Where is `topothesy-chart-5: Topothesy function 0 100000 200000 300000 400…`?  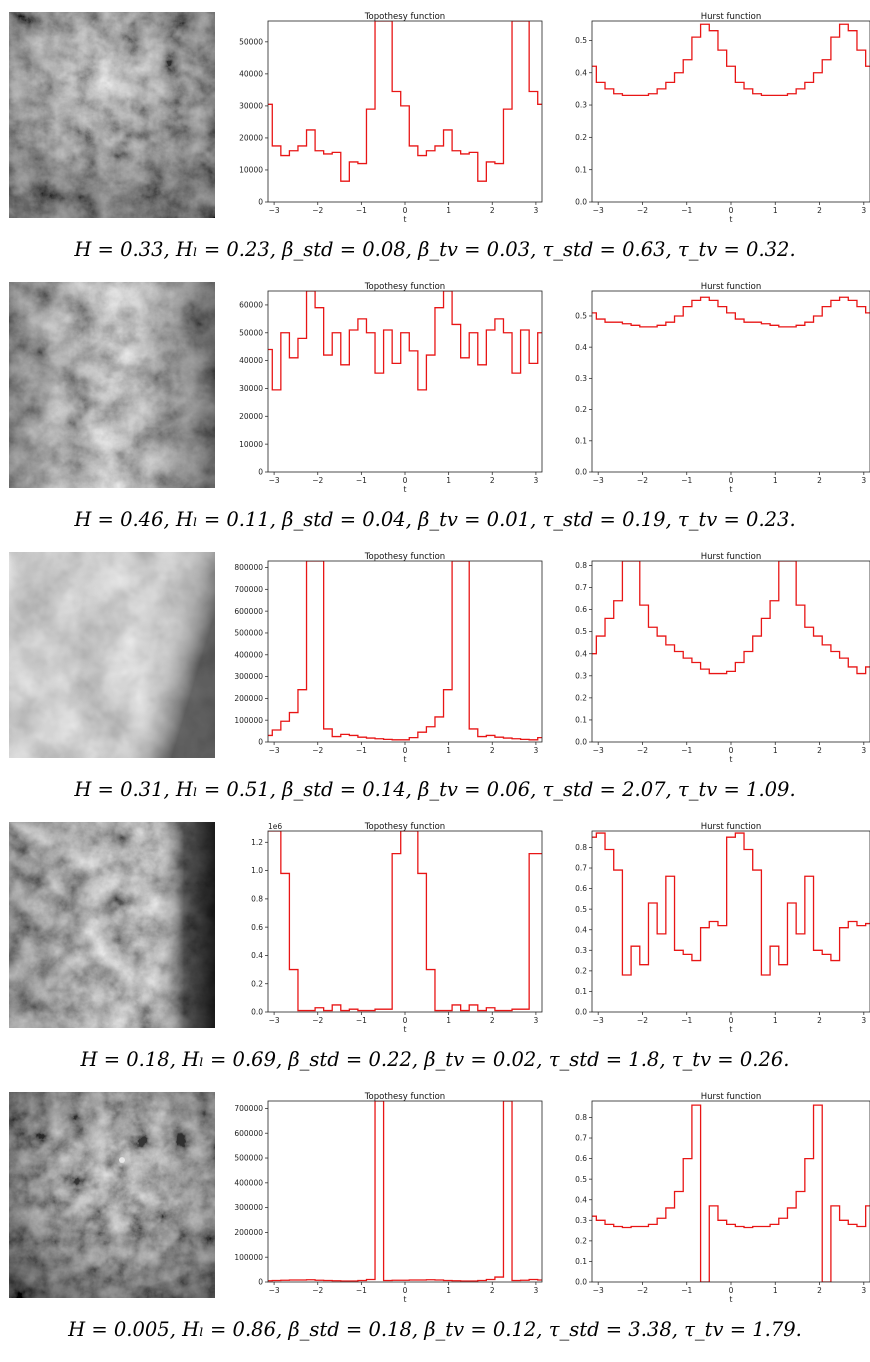
topothesy-chart-5: Topothesy function 0 100000 200000 300000 400… is located at coordinates (388, 1198).